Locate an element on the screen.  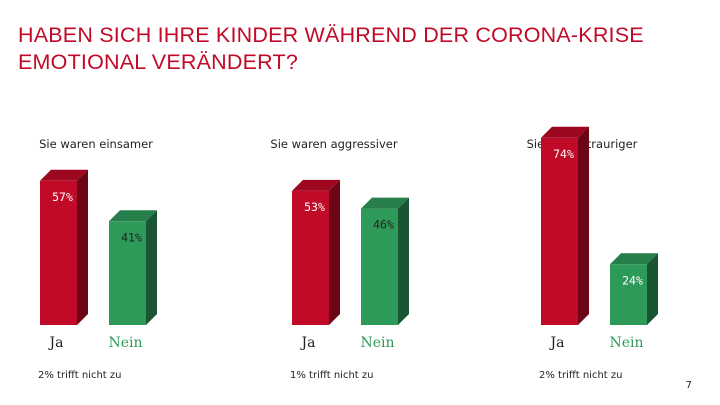
data-label-nein: 41% is located at coordinates (131, 237).